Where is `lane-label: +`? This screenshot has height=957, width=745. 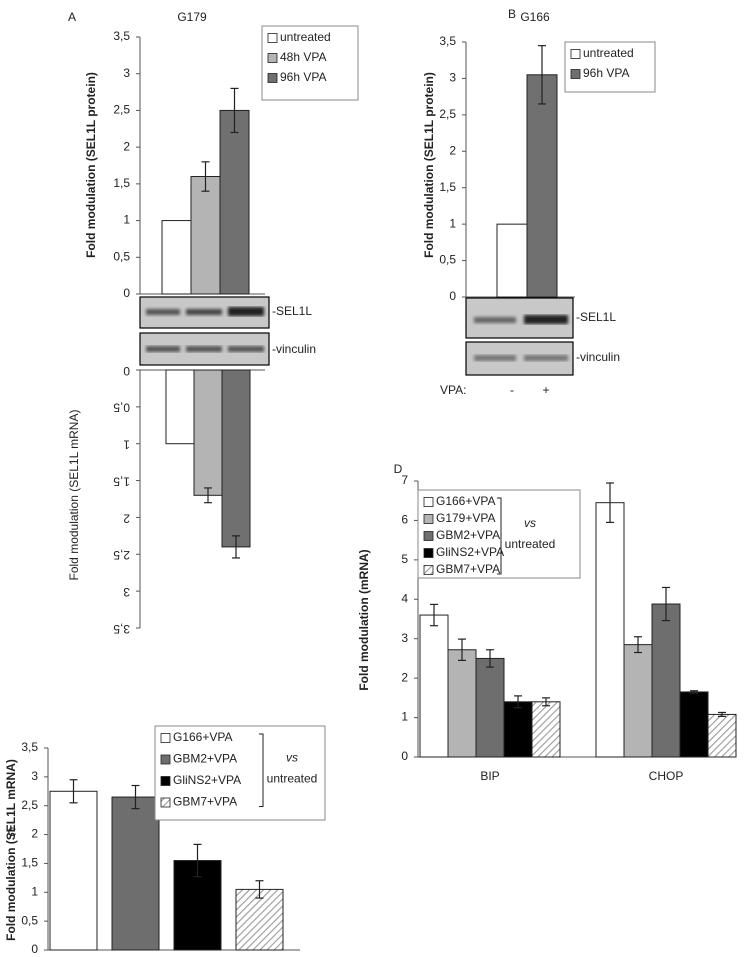 lane-label: + is located at coordinates (545, 390).